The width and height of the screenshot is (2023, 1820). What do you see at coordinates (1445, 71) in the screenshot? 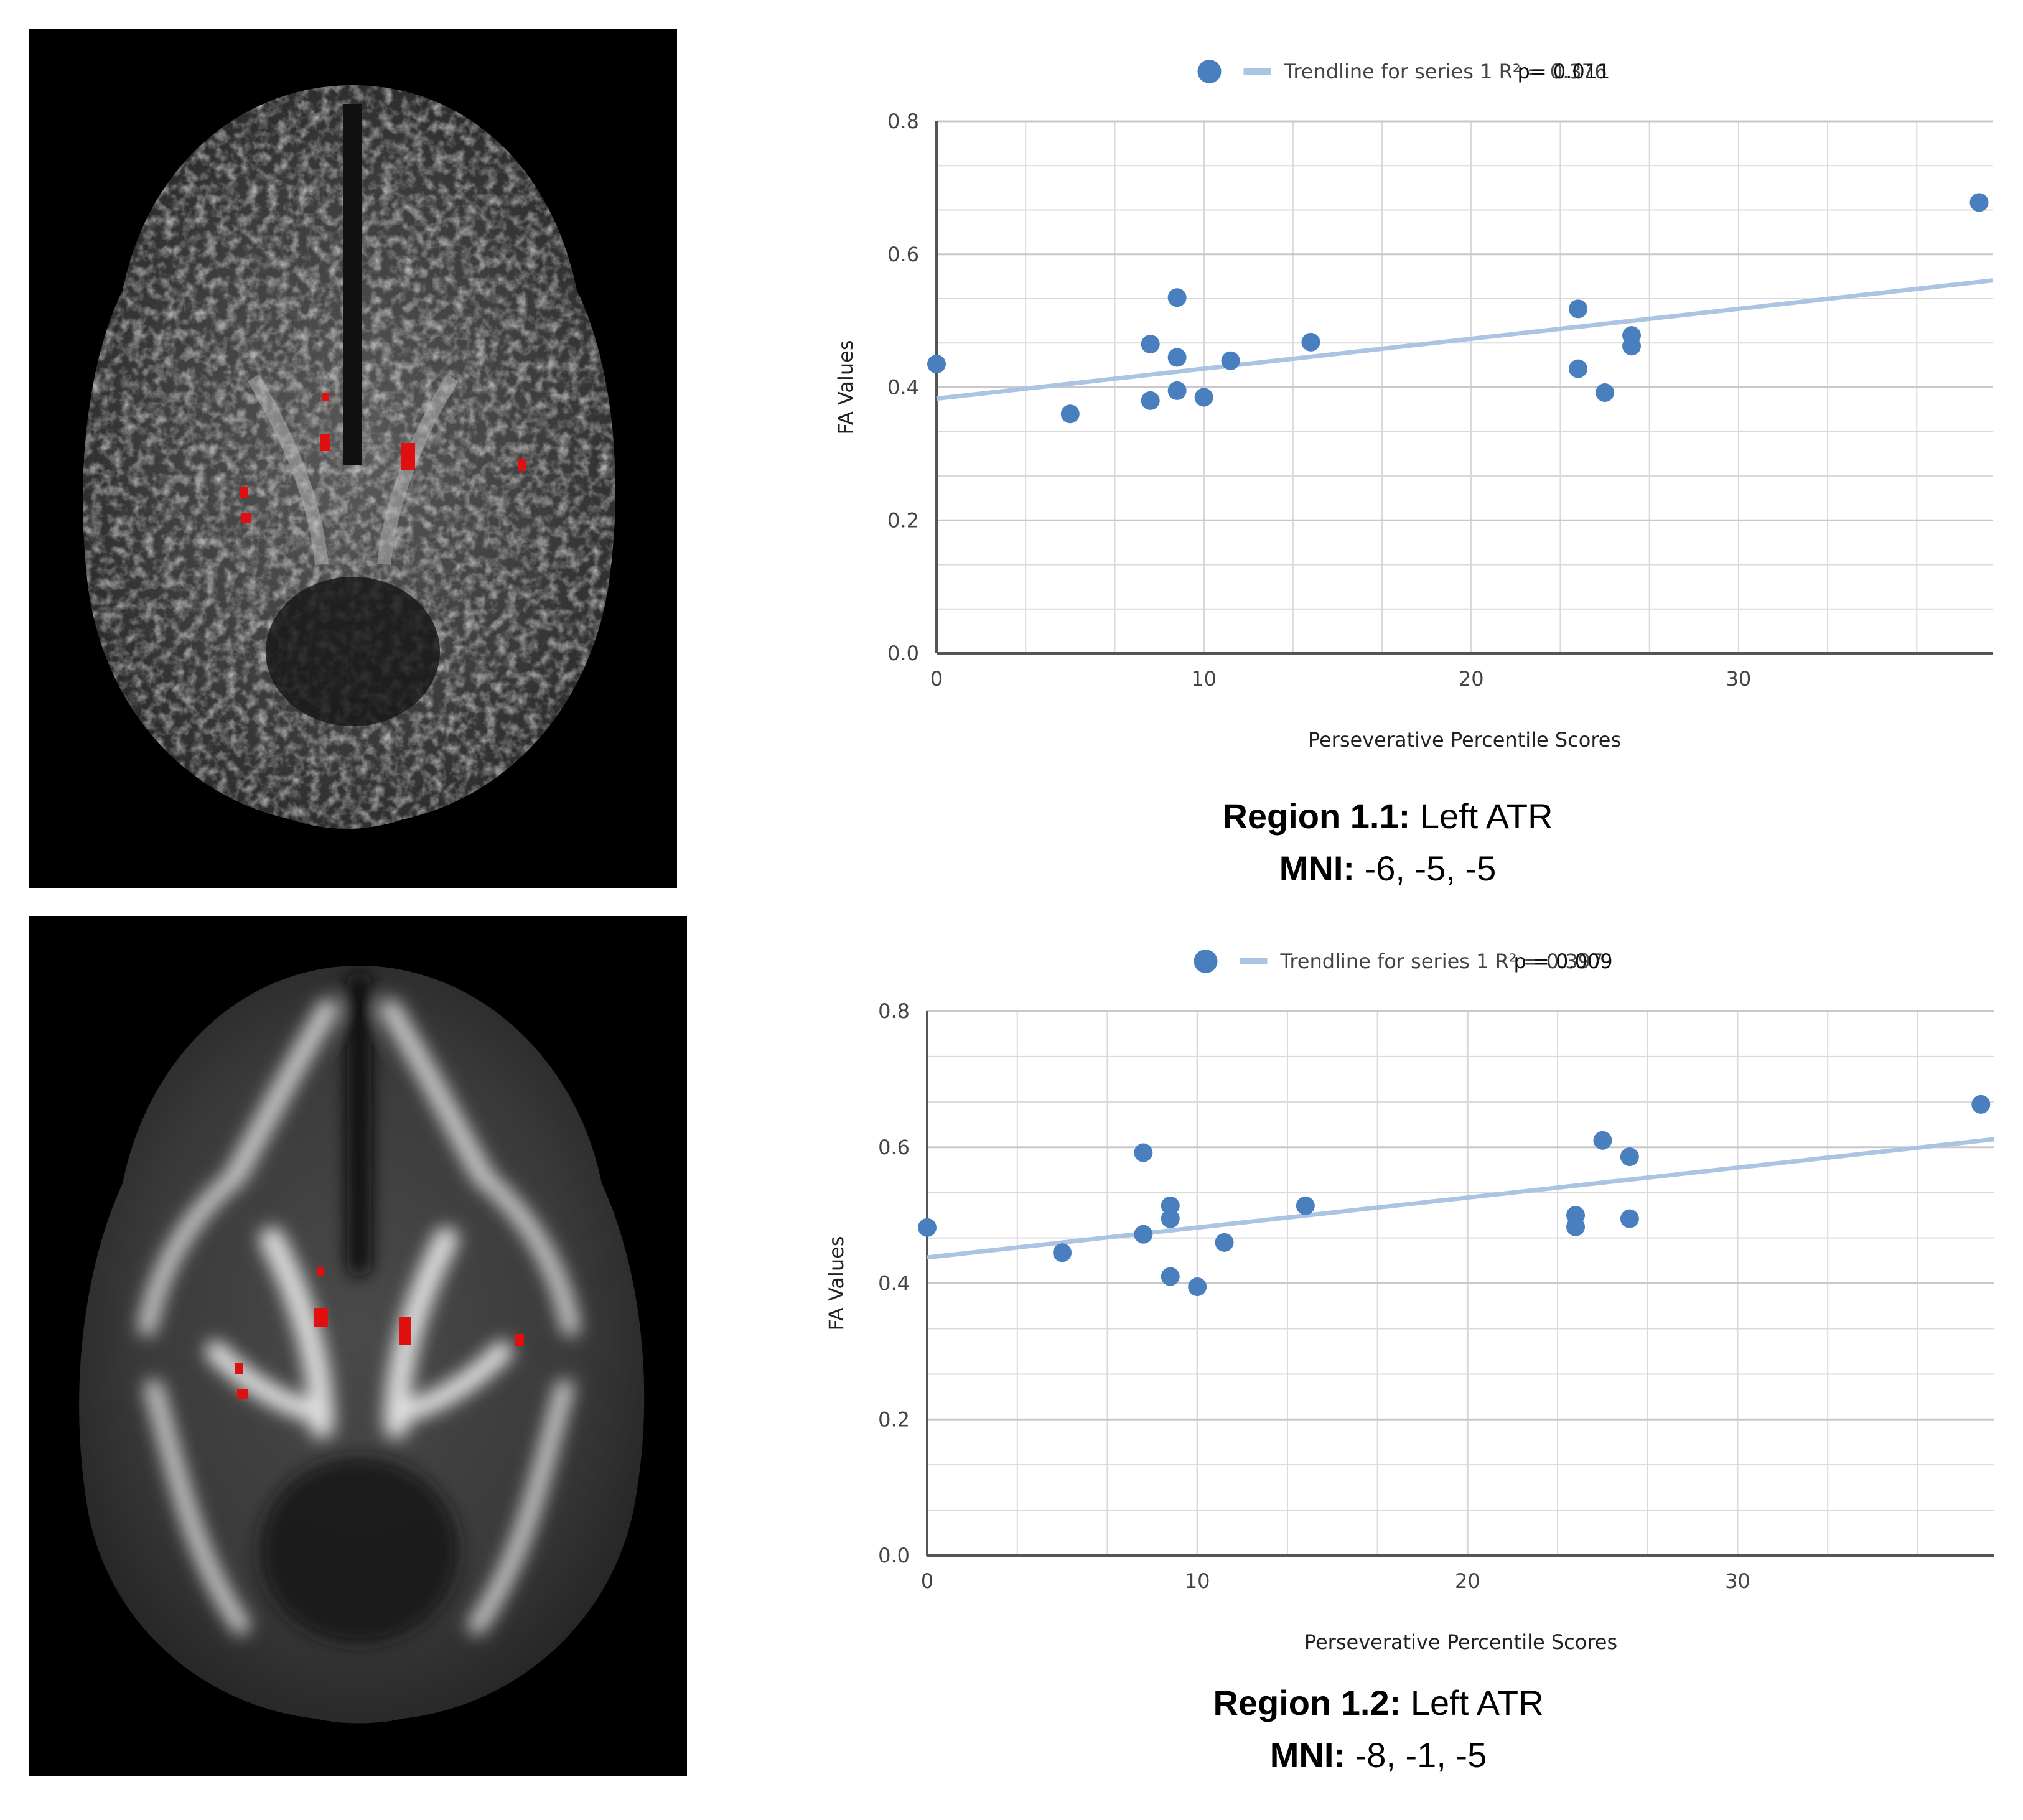
I see `legend-trendline-label: Trendline for series 1 R² = 0.376` at bounding box center [1445, 71].